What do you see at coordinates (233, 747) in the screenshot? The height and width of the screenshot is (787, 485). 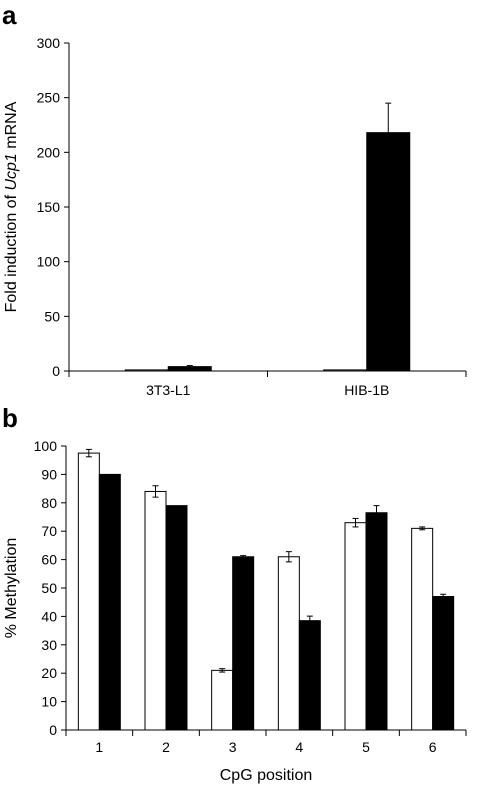 I see `x-tick-label: 3` at bounding box center [233, 747].